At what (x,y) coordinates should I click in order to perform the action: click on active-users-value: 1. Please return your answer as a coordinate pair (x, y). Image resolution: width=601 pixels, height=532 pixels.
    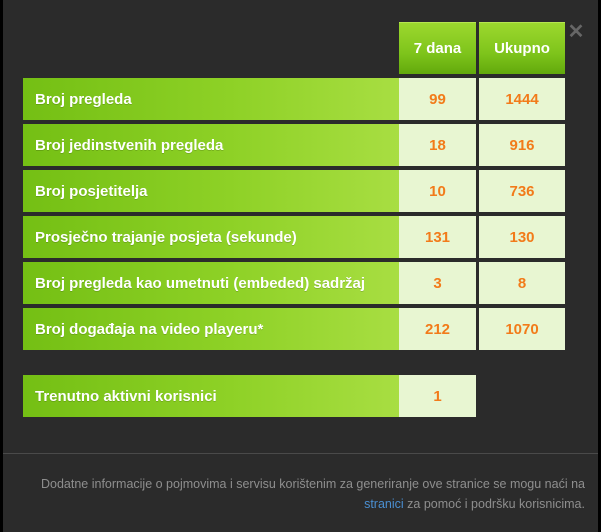
    Looking at the image, I should click on (437, 396).